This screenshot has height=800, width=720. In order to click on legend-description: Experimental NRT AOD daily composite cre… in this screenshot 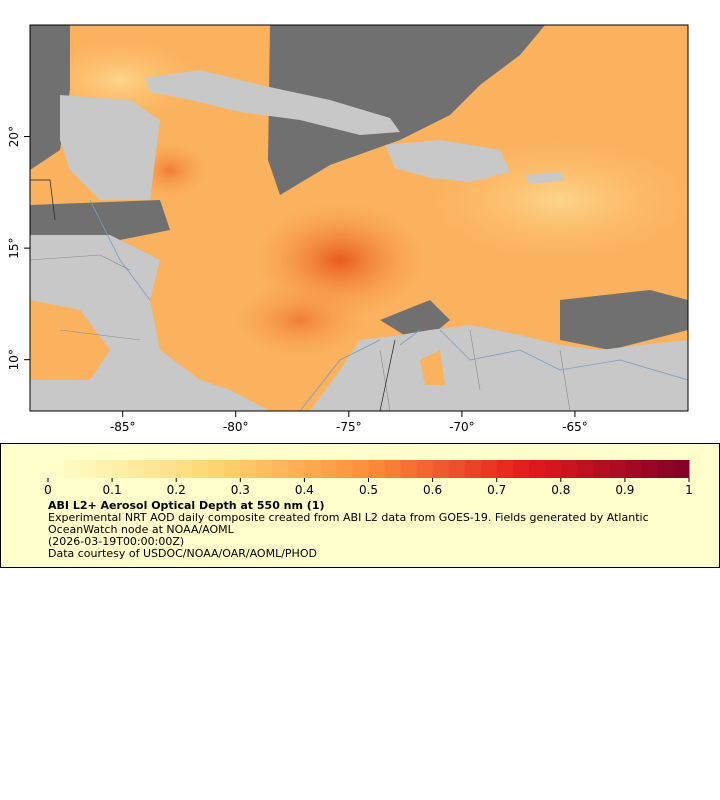, I will do `click(348, 523)`.